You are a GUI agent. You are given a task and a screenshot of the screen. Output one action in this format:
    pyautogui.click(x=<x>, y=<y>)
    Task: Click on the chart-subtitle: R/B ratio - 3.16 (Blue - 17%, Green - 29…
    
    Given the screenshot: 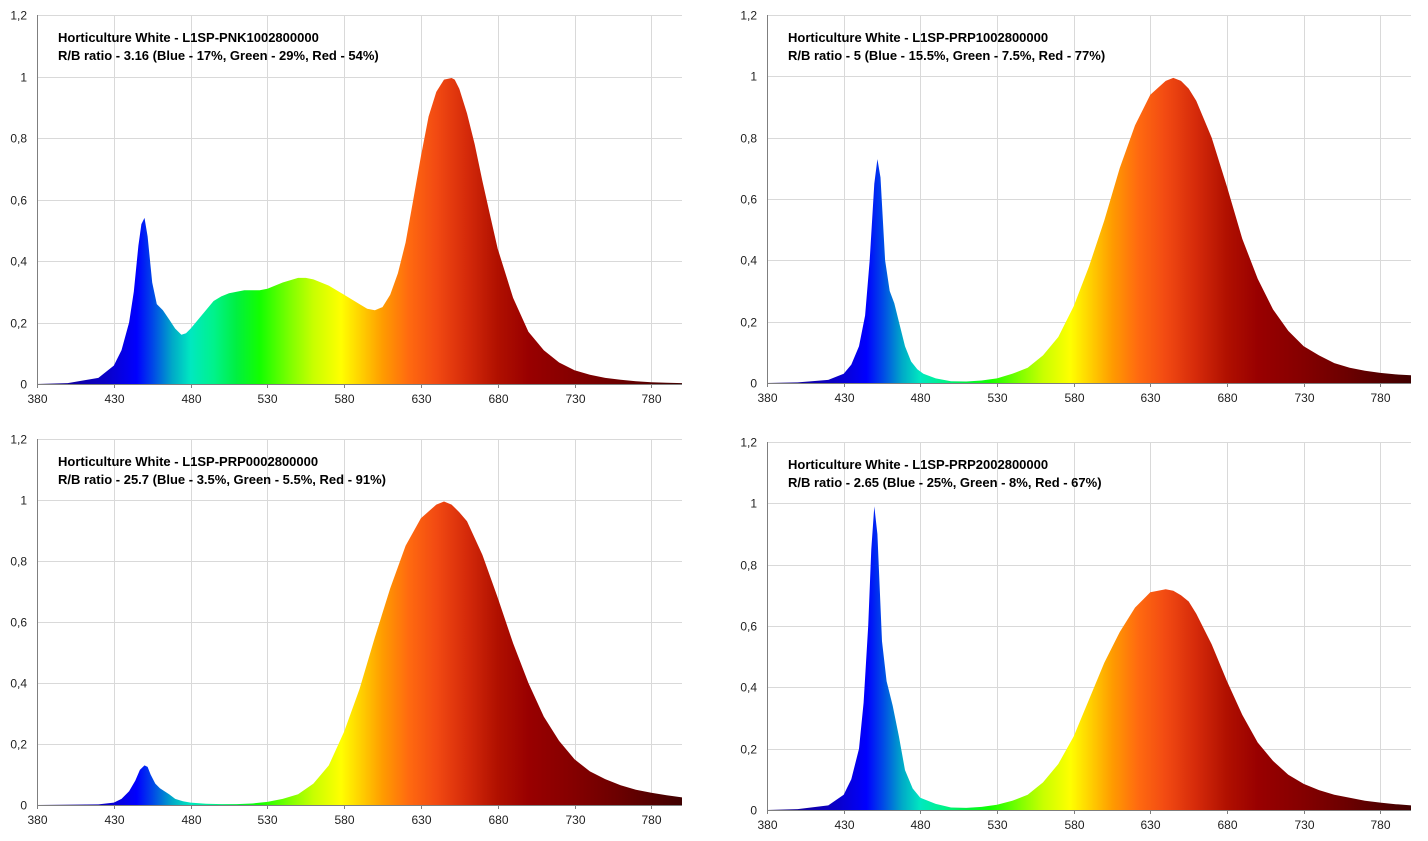 What is the action you would take?
    pyautogui.click(x=218, y=55)
    